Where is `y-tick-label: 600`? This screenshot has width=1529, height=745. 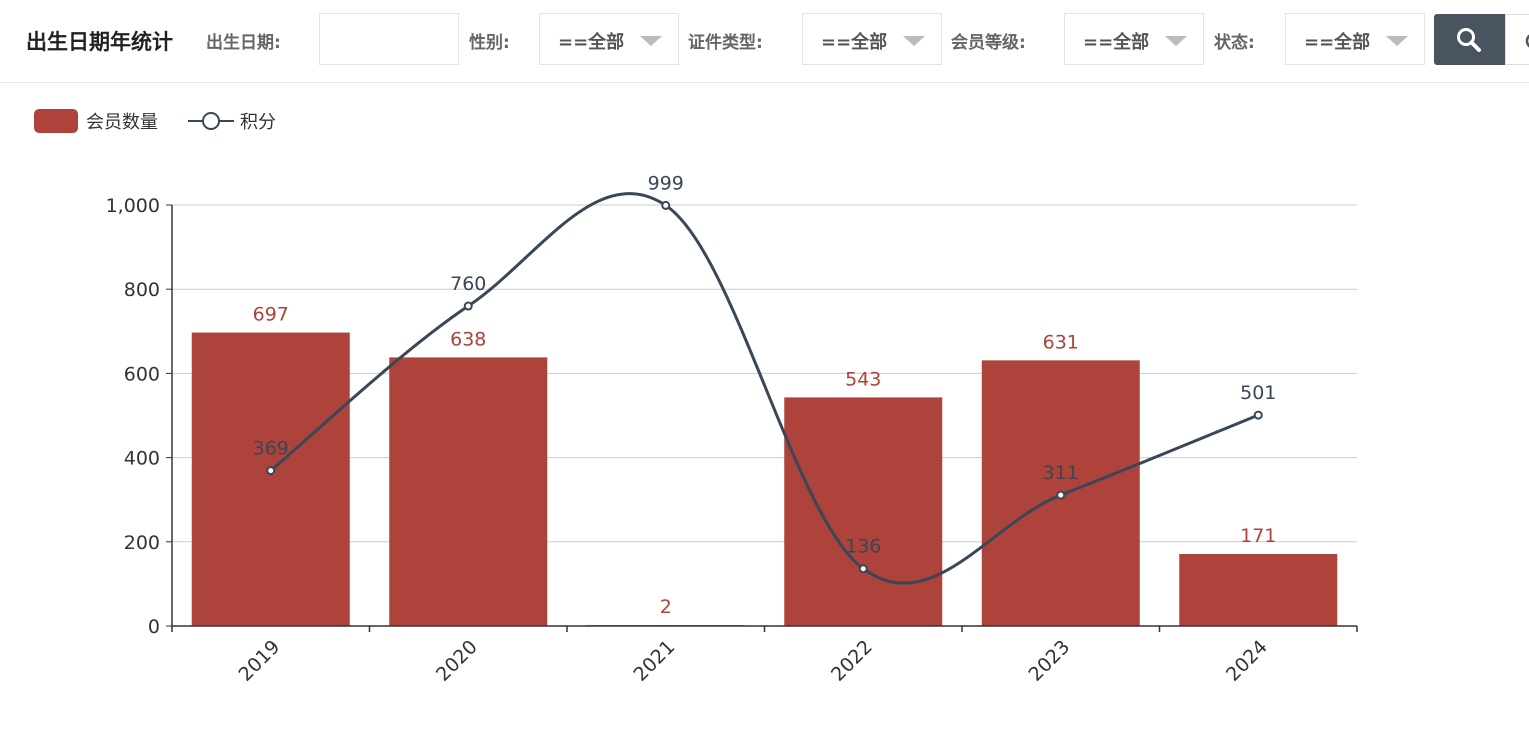
y-tick-label: 600 is located at coordinates (142, 374).